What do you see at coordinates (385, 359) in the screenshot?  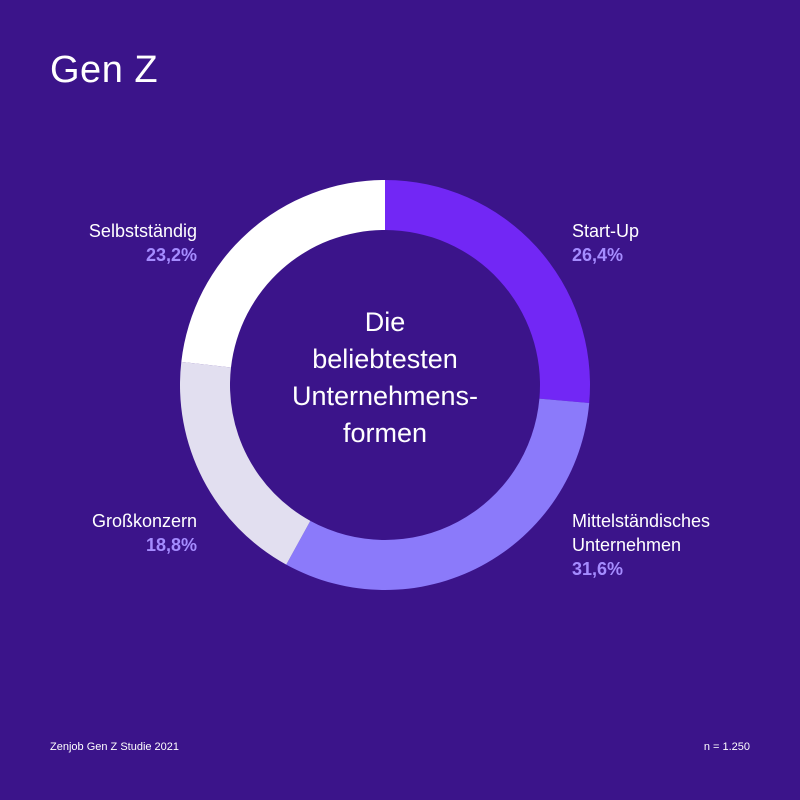 I see `center-line: beliebtesten` at bounding box center [385, 359].